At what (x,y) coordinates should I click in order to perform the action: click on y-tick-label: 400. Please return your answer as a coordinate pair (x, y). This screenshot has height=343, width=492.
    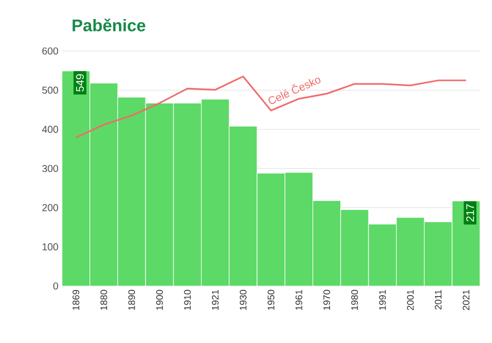
    Looking at the image, I should click on (50, 129).